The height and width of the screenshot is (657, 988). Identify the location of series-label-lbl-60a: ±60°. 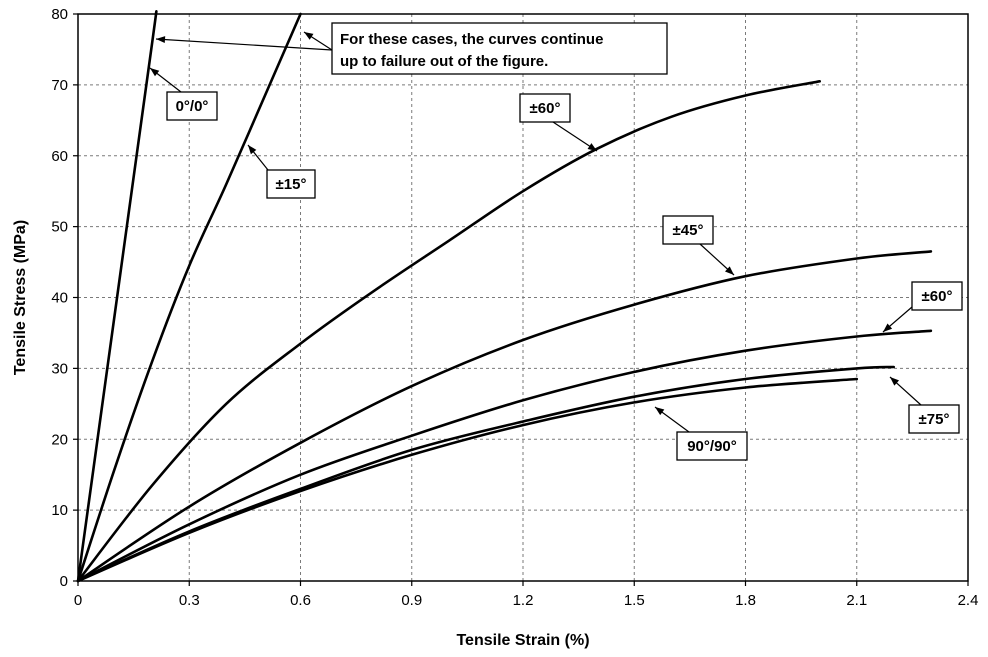
(558, 122).